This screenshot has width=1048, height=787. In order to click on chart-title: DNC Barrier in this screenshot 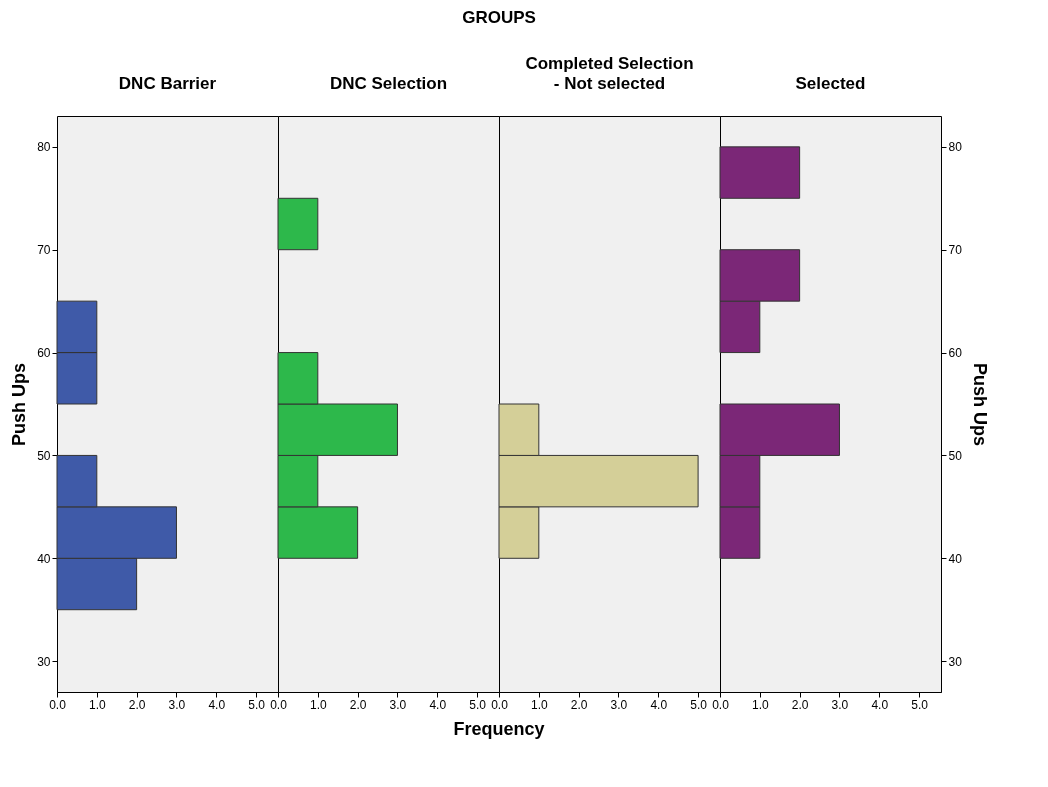, I will do `click(167, 83)`.